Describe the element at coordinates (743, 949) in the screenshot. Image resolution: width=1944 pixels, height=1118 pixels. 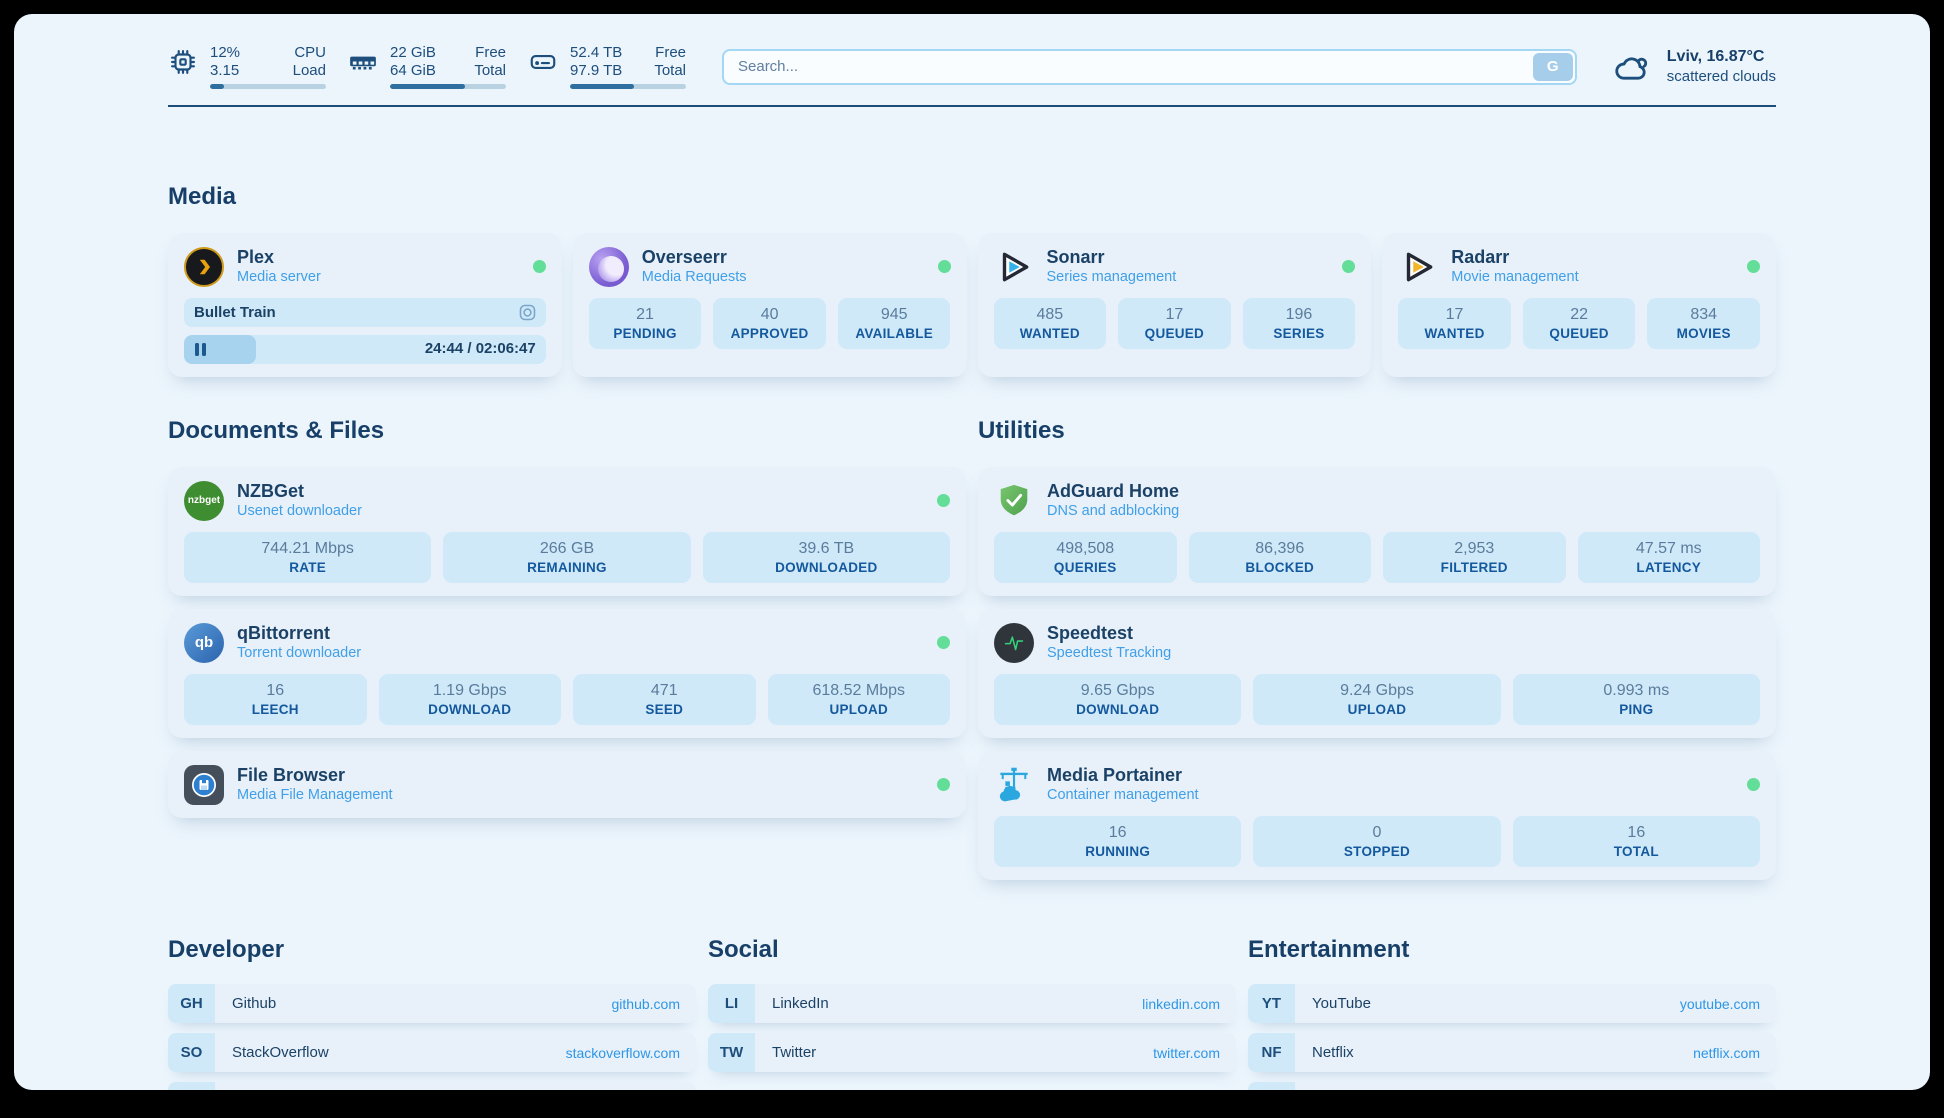
I see `section-title-social: Social` at that location.